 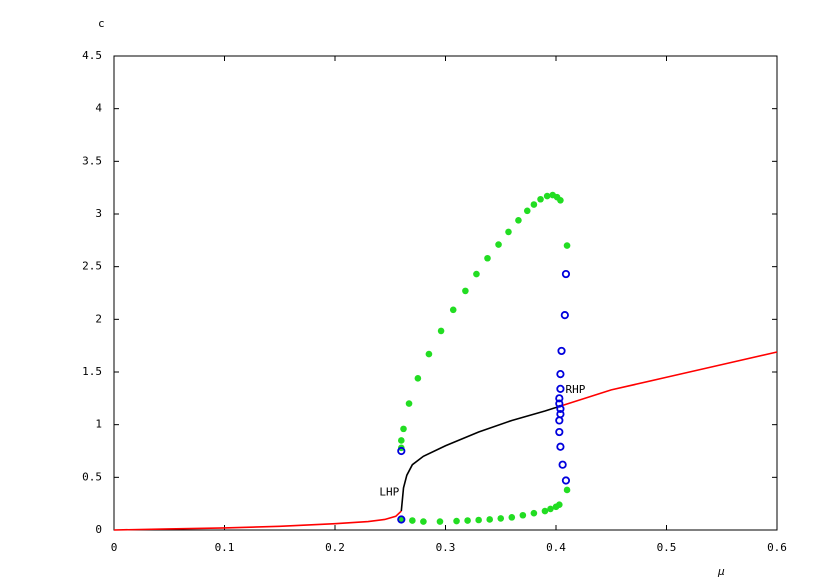 What do you see at coordinates (667, 547) in the screenshot?
I see `x-tick-label: 0.5` at bounding box center [667, 547].